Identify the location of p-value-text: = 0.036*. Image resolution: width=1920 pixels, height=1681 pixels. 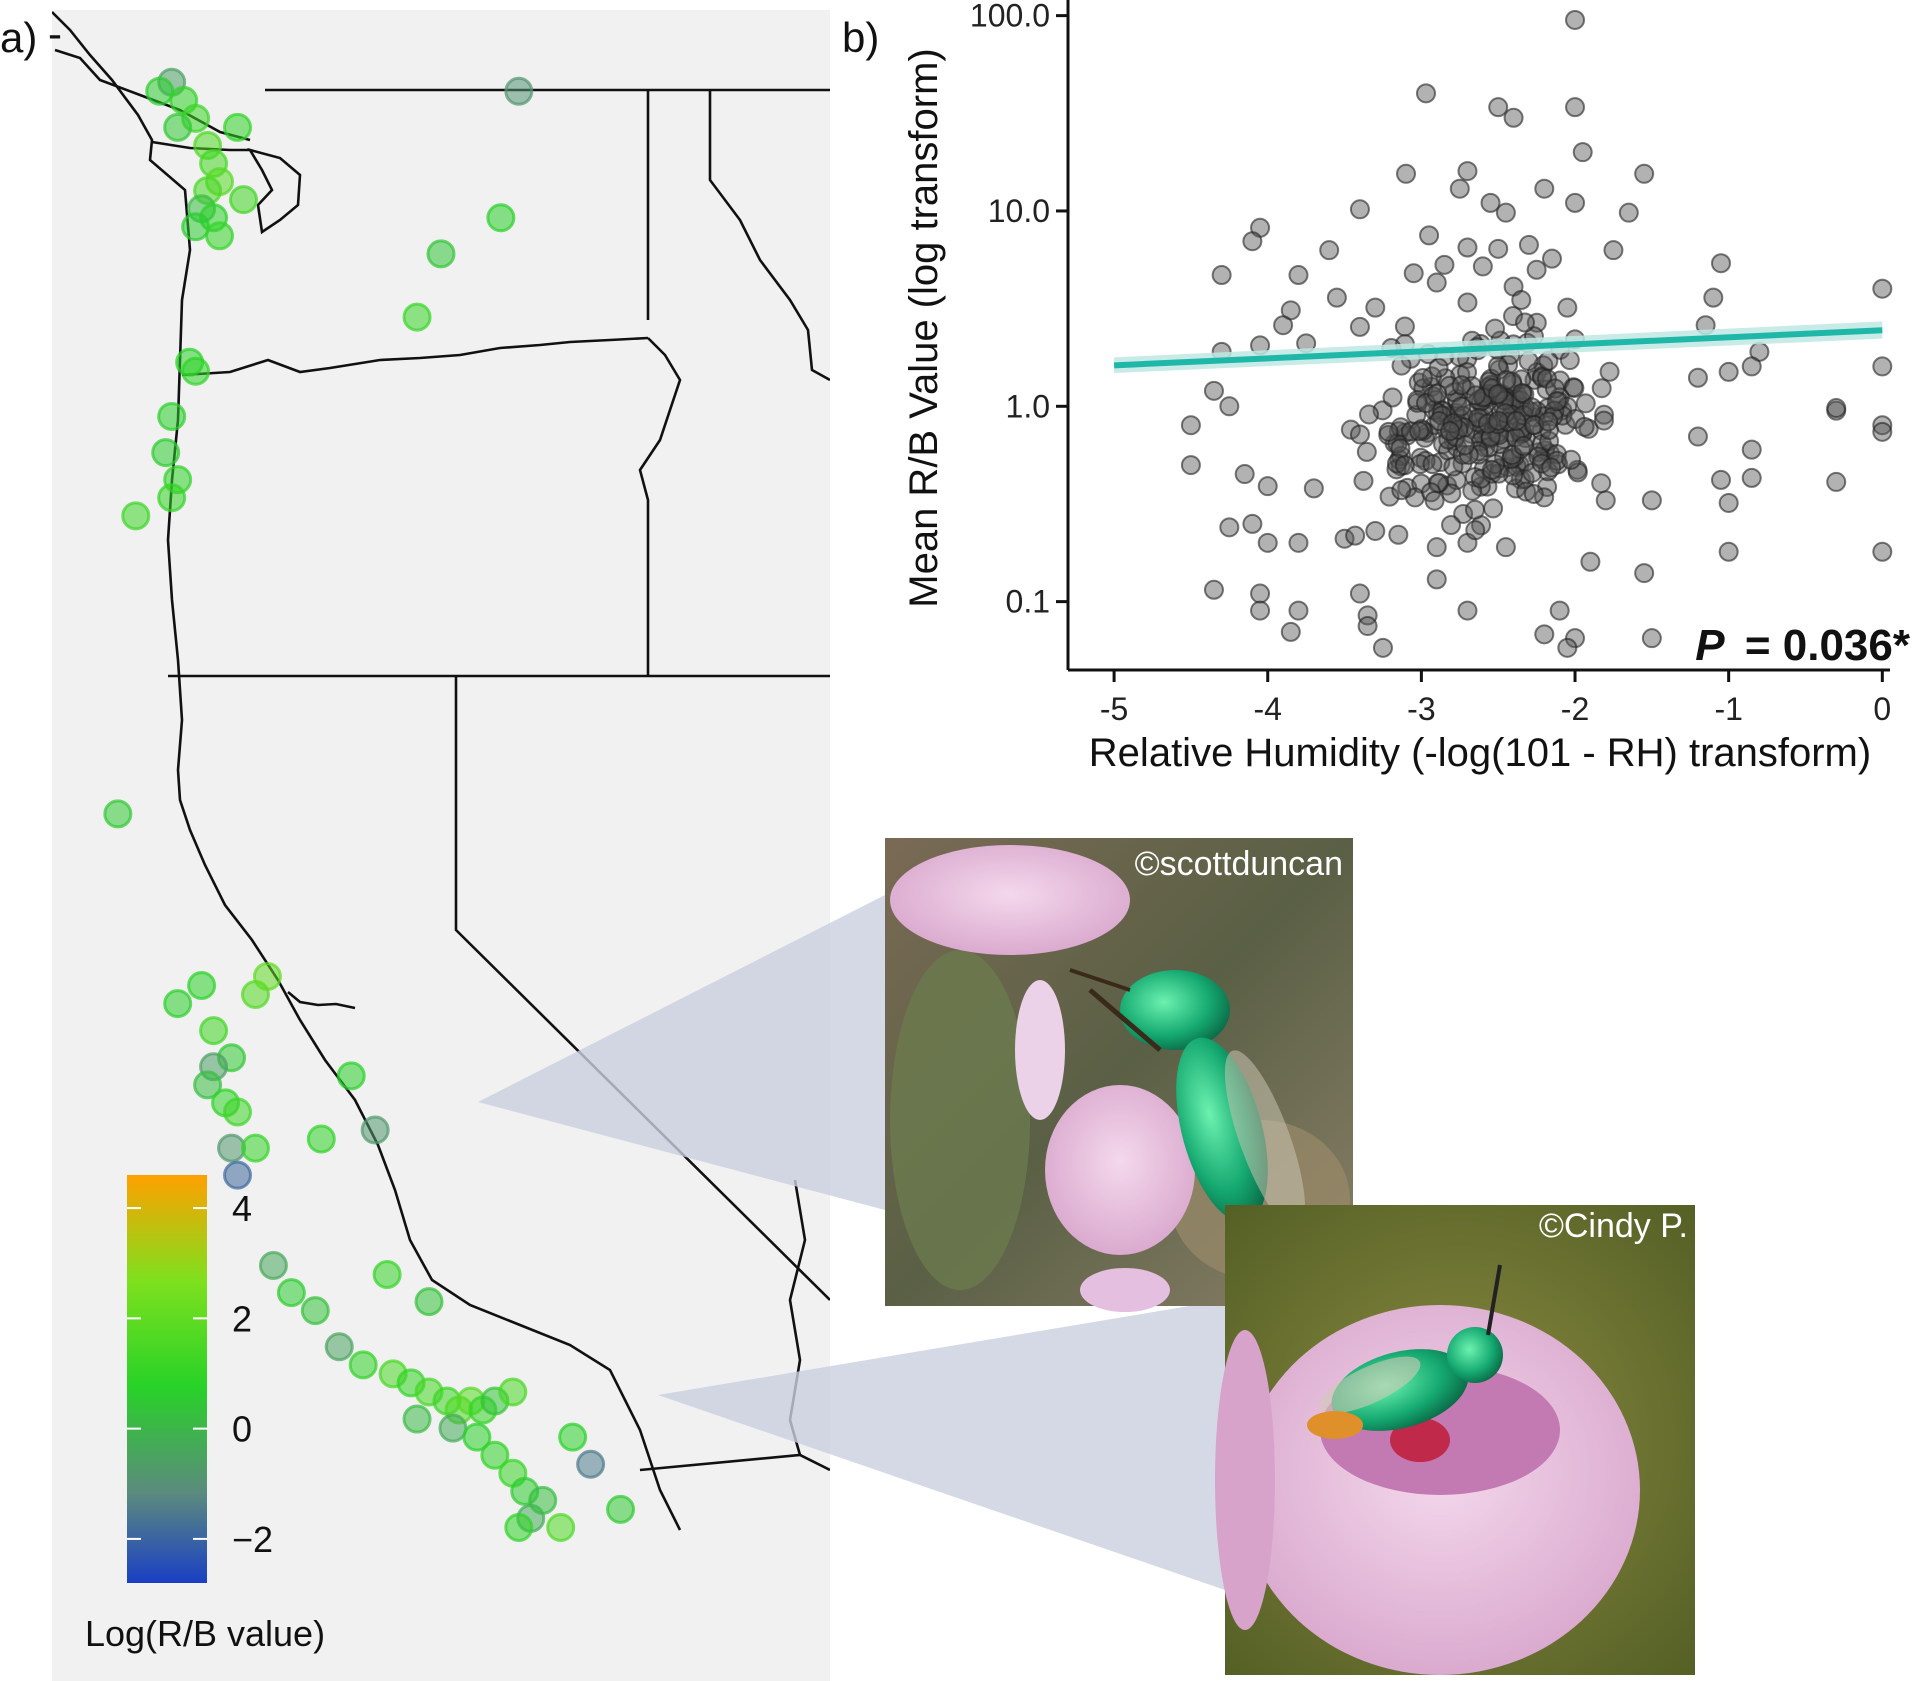
(1828, 645).